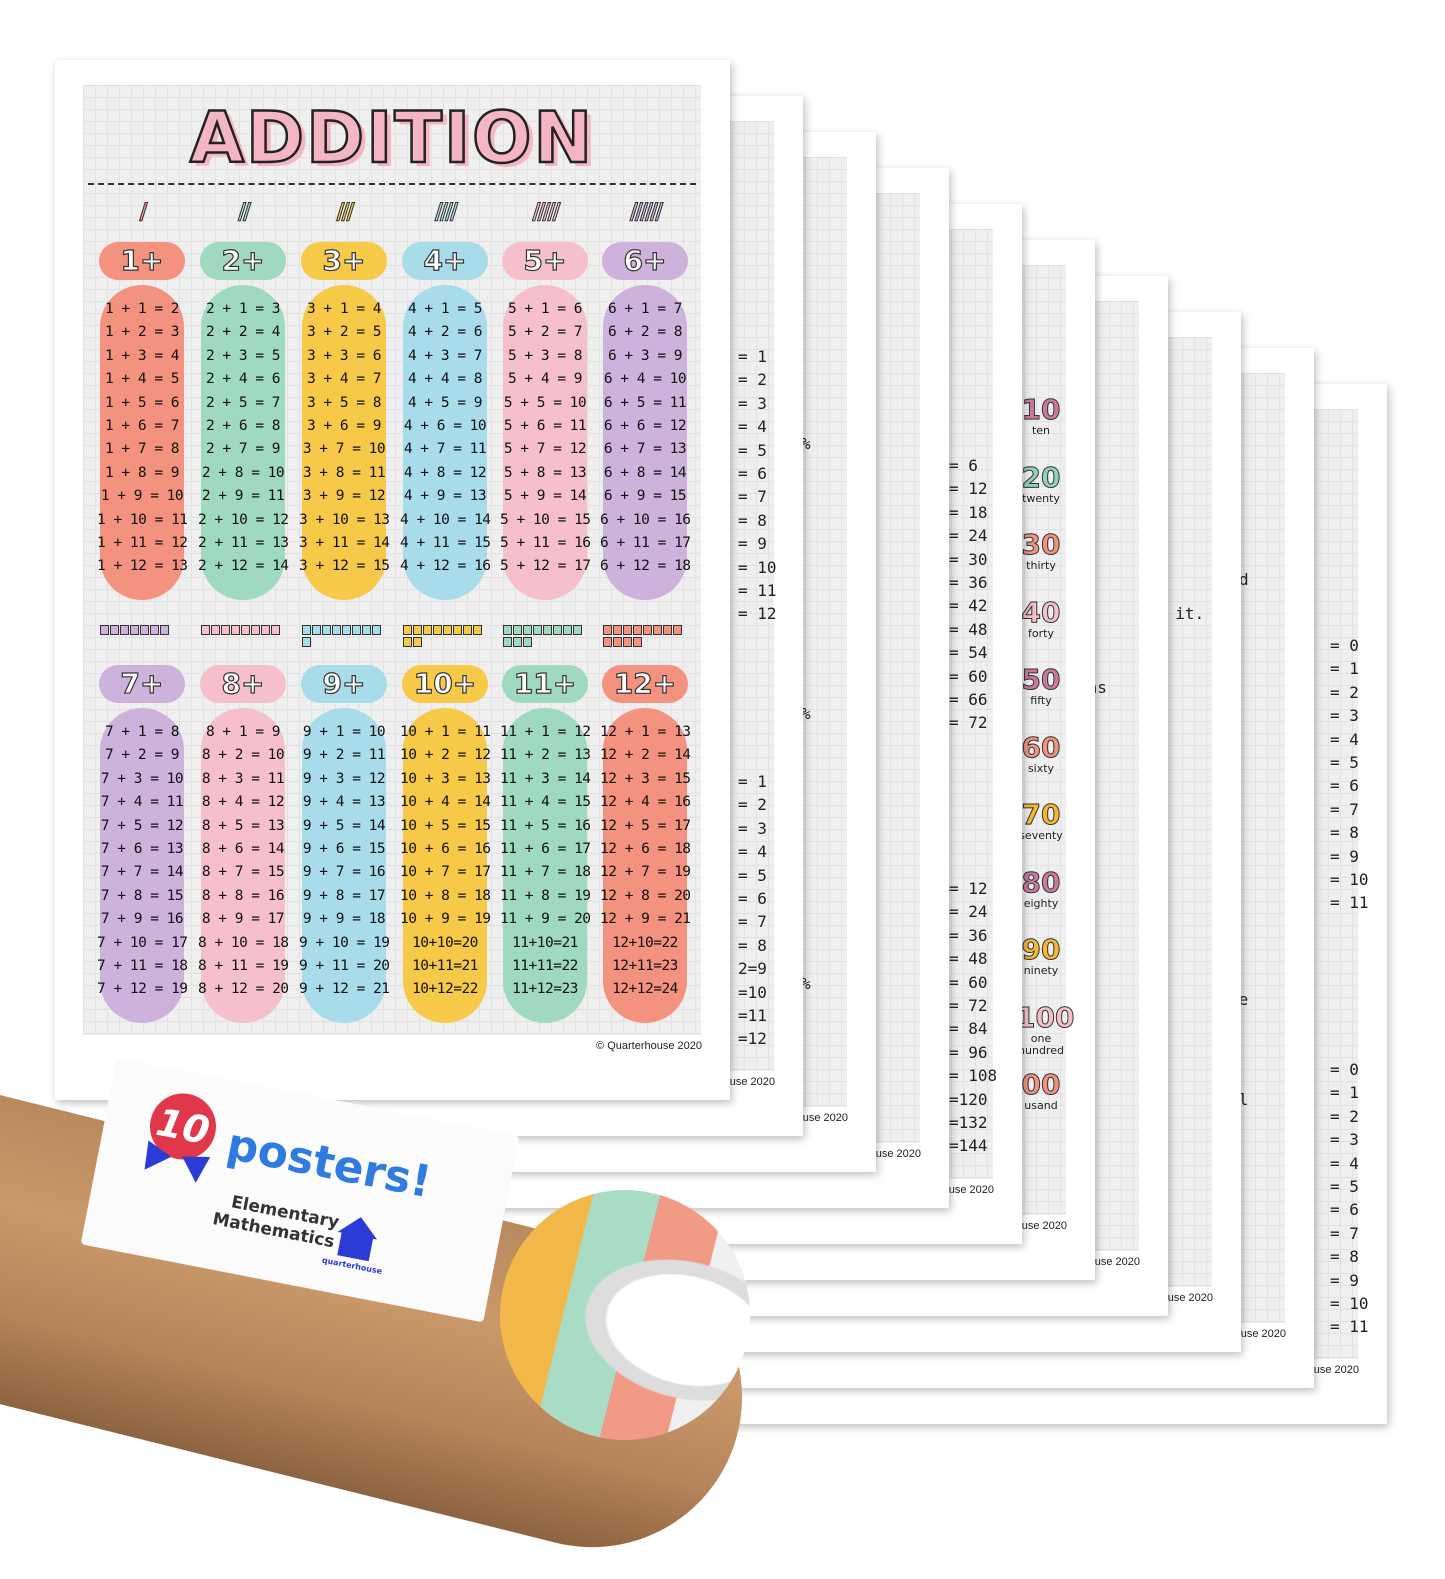 The image size is (1445, 1579). What do you see at coordinates (645, 895) in the screenshot?
I see `equation: 12 + 8 = 20` at bounding box center [645, 895].